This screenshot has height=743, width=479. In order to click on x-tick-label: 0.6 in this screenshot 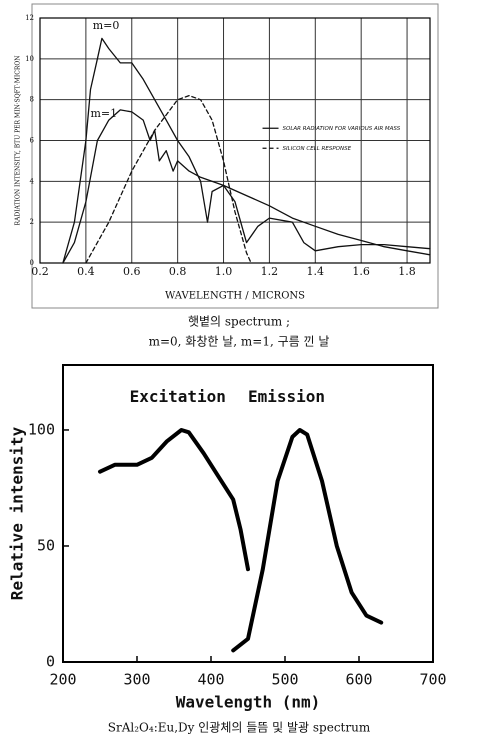, I will do `click(132, 271)`.